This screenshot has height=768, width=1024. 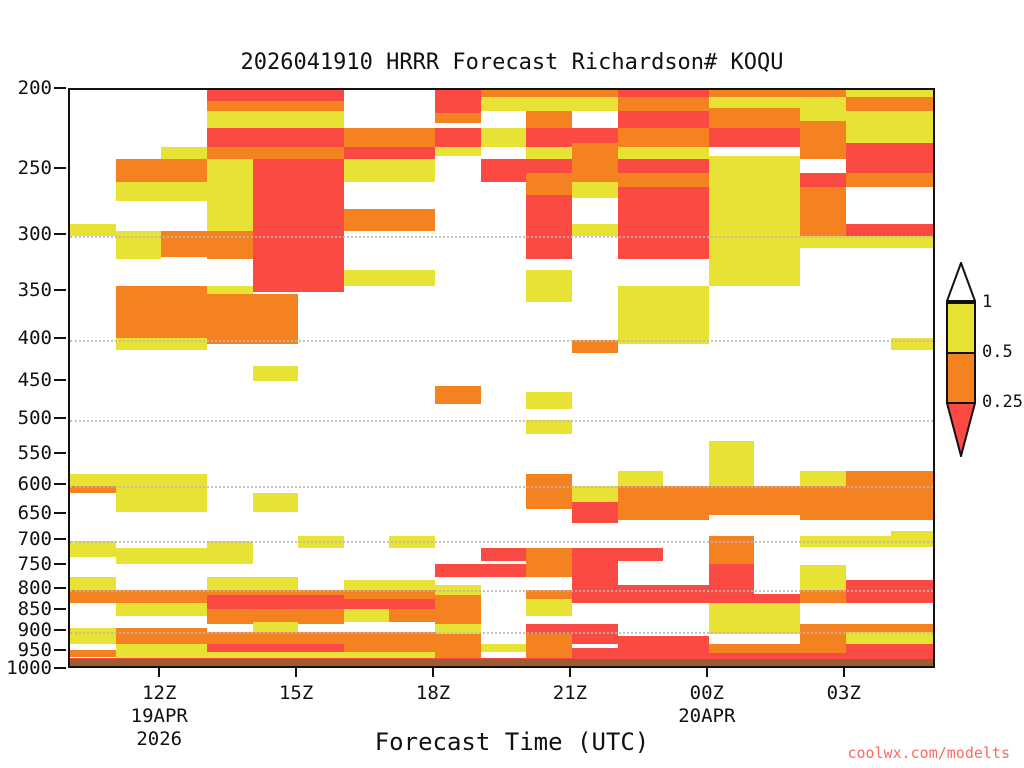 I want to click on colorbar-above-max-arrow, so click(x=961, y=281).